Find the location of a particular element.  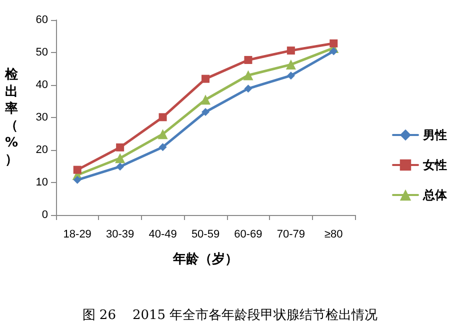

y-tick-label: 0 is located at coordinates (45, 215).